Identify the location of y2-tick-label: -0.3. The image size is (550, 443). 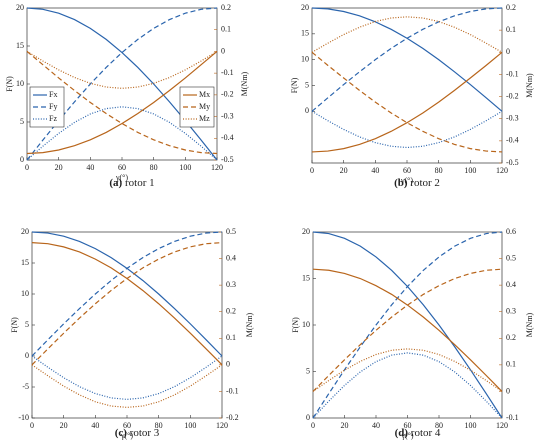
(512, 118).